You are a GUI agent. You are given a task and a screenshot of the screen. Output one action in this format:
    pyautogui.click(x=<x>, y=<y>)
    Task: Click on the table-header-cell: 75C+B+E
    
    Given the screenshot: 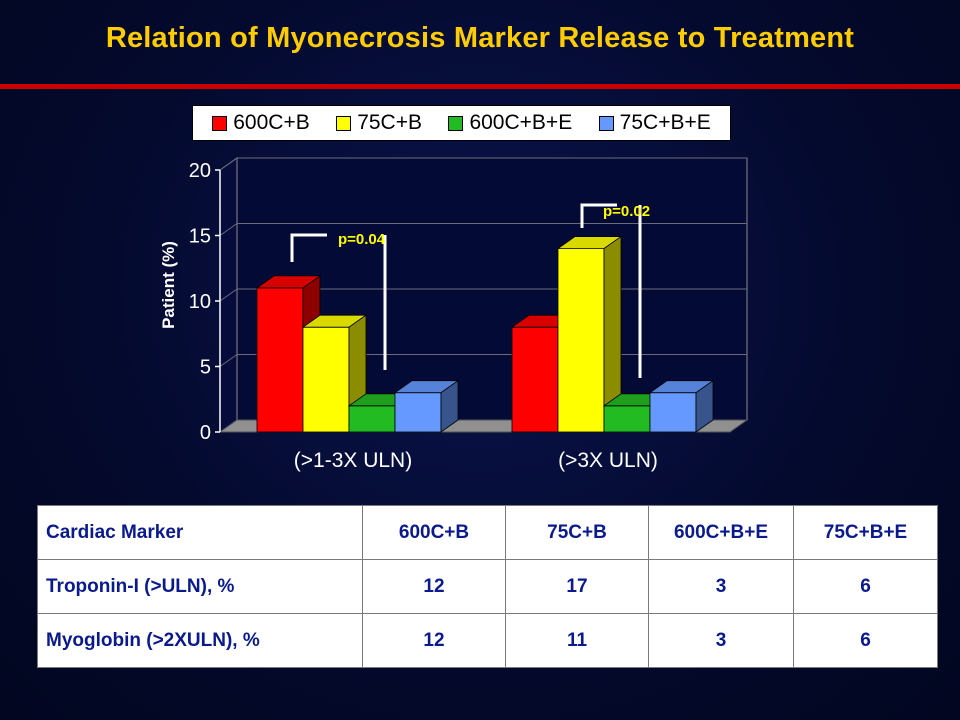 What is the action you would take?
    pyautogui.click(x=865, y=532)
    